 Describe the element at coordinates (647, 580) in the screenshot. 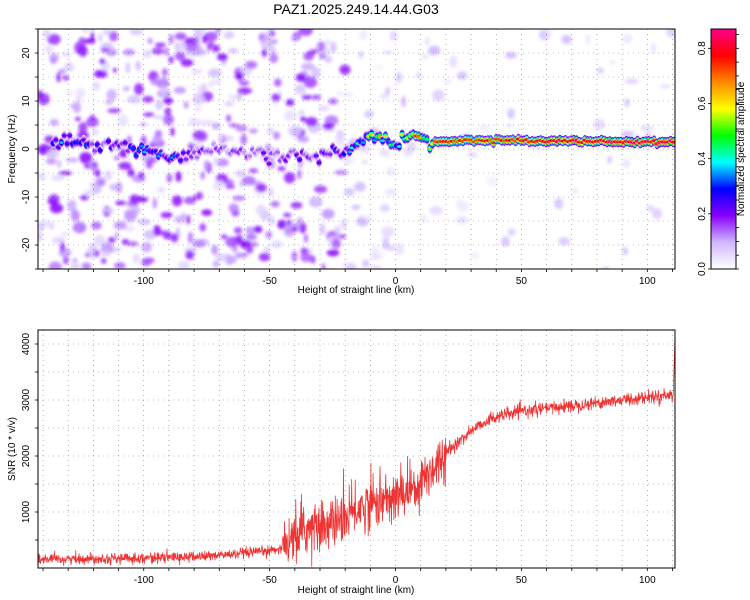

I see `x-tick-label: 100` at that location.